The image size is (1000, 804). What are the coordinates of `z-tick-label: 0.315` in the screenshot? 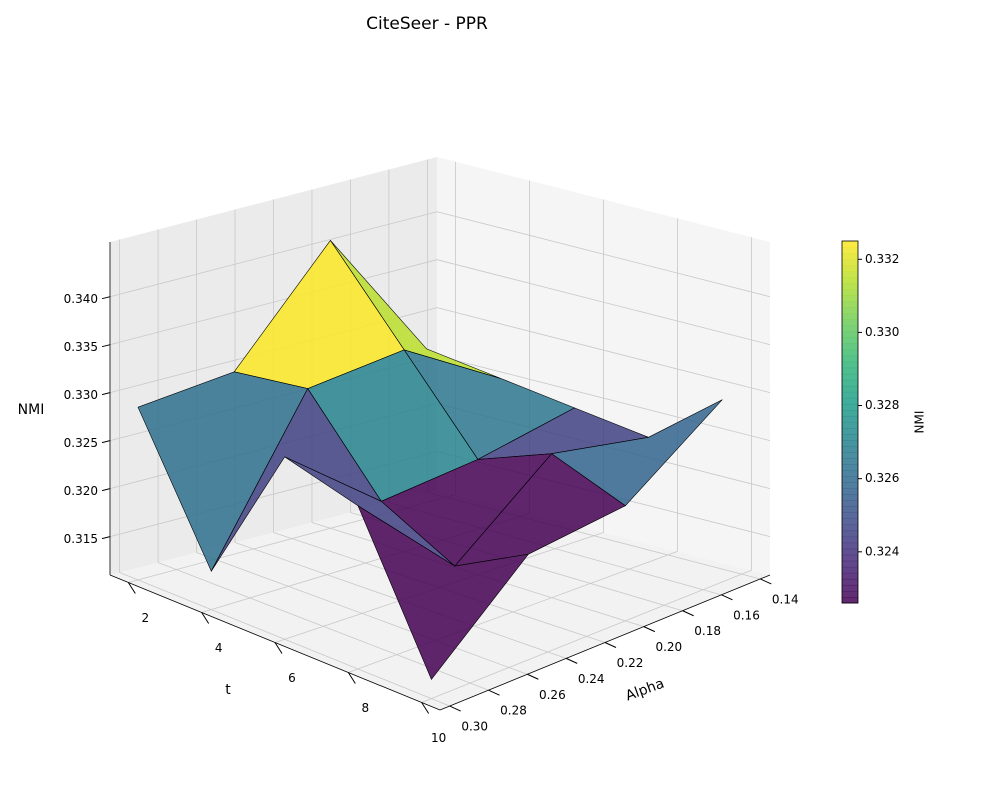 It's located at (81, 539).